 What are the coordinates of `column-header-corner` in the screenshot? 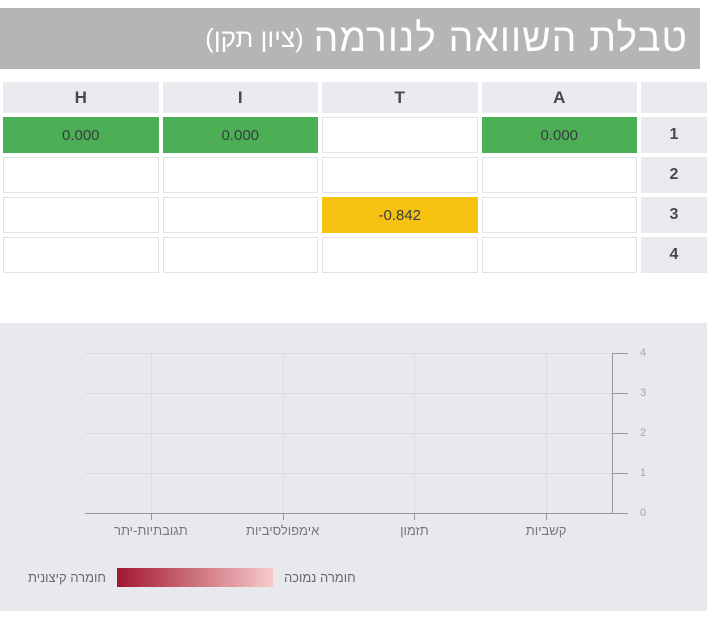 It's located at (674, 97).